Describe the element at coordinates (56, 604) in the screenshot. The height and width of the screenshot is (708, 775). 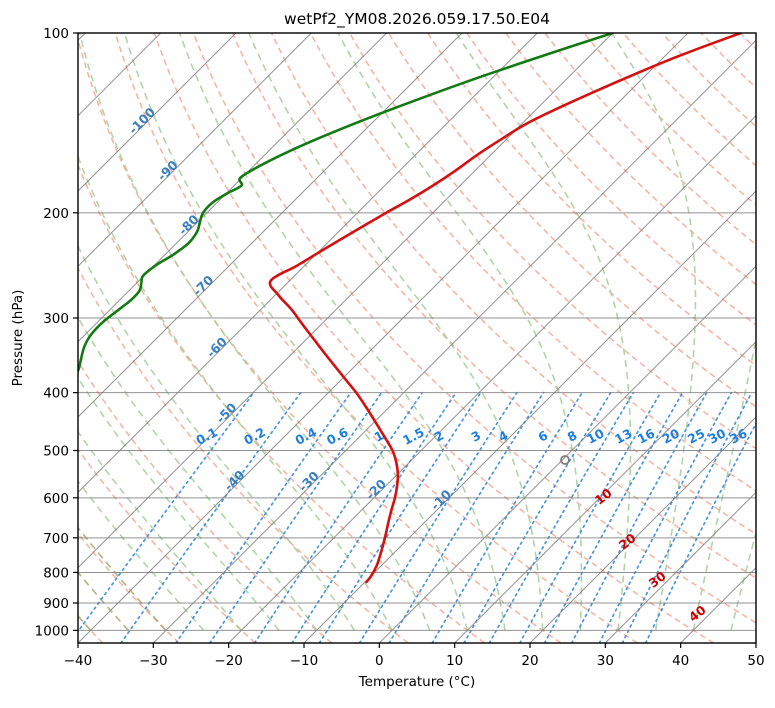
I see `y-tick-label: 900` at that location.